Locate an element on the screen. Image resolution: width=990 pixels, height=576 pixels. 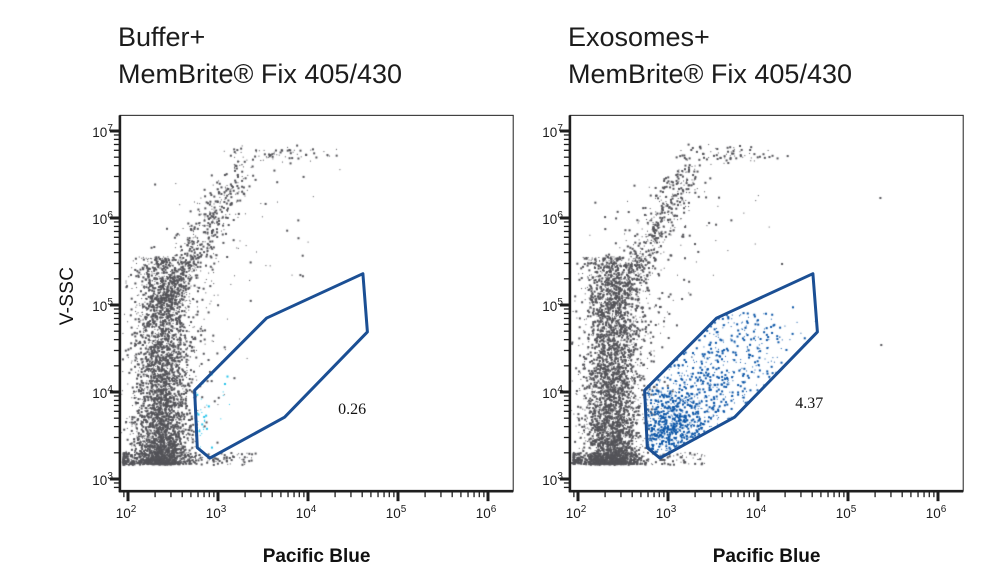
x-axis-label-buffer: Pacific Blue is located at coordinates (316, 556).